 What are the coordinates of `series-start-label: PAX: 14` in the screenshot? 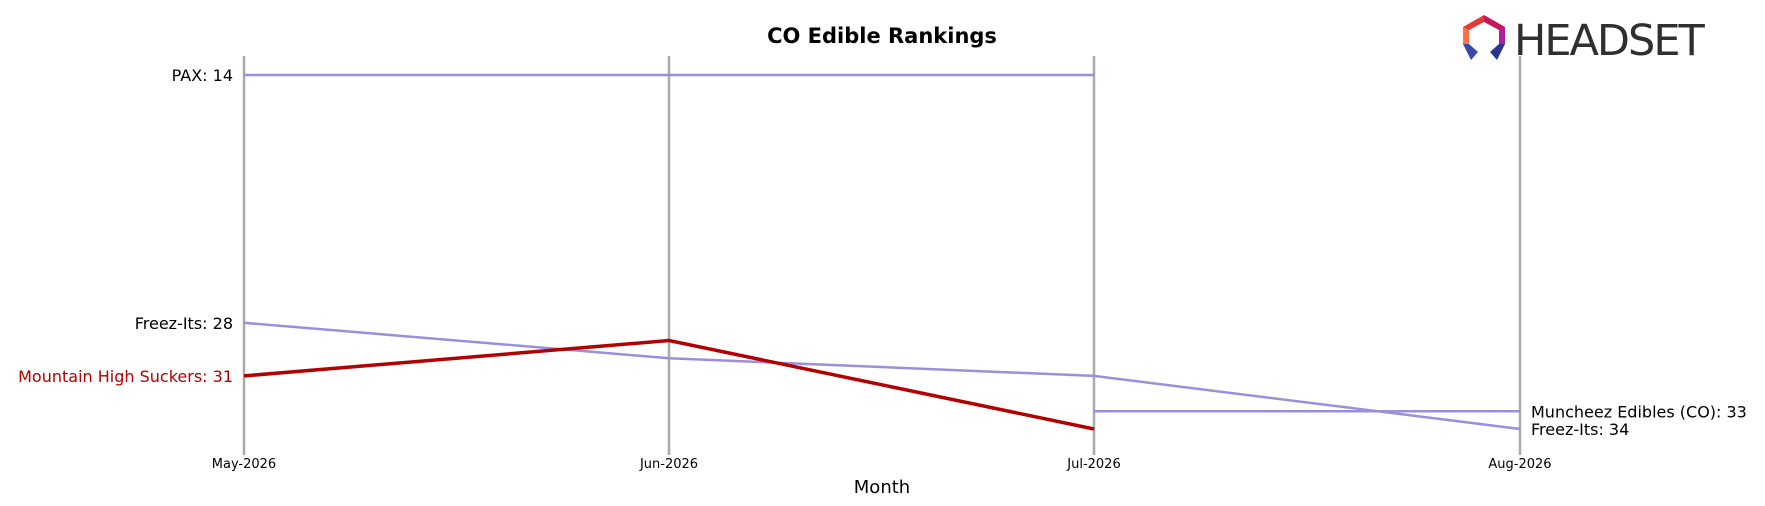 It's located at (202, 75).